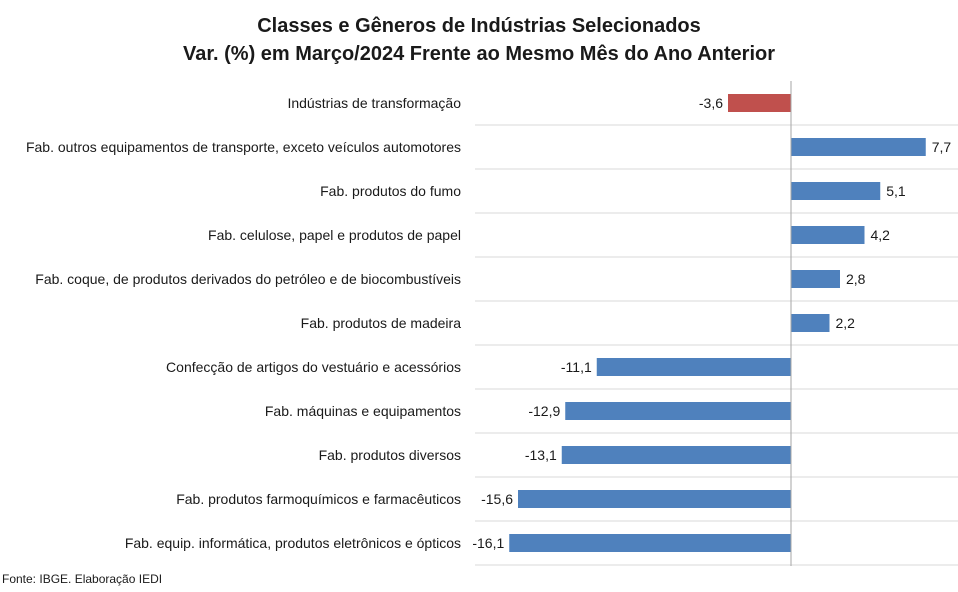  Describe the element at coordinates (488, 543) in the screenshot. I see `data-label: -16,1` at that location.